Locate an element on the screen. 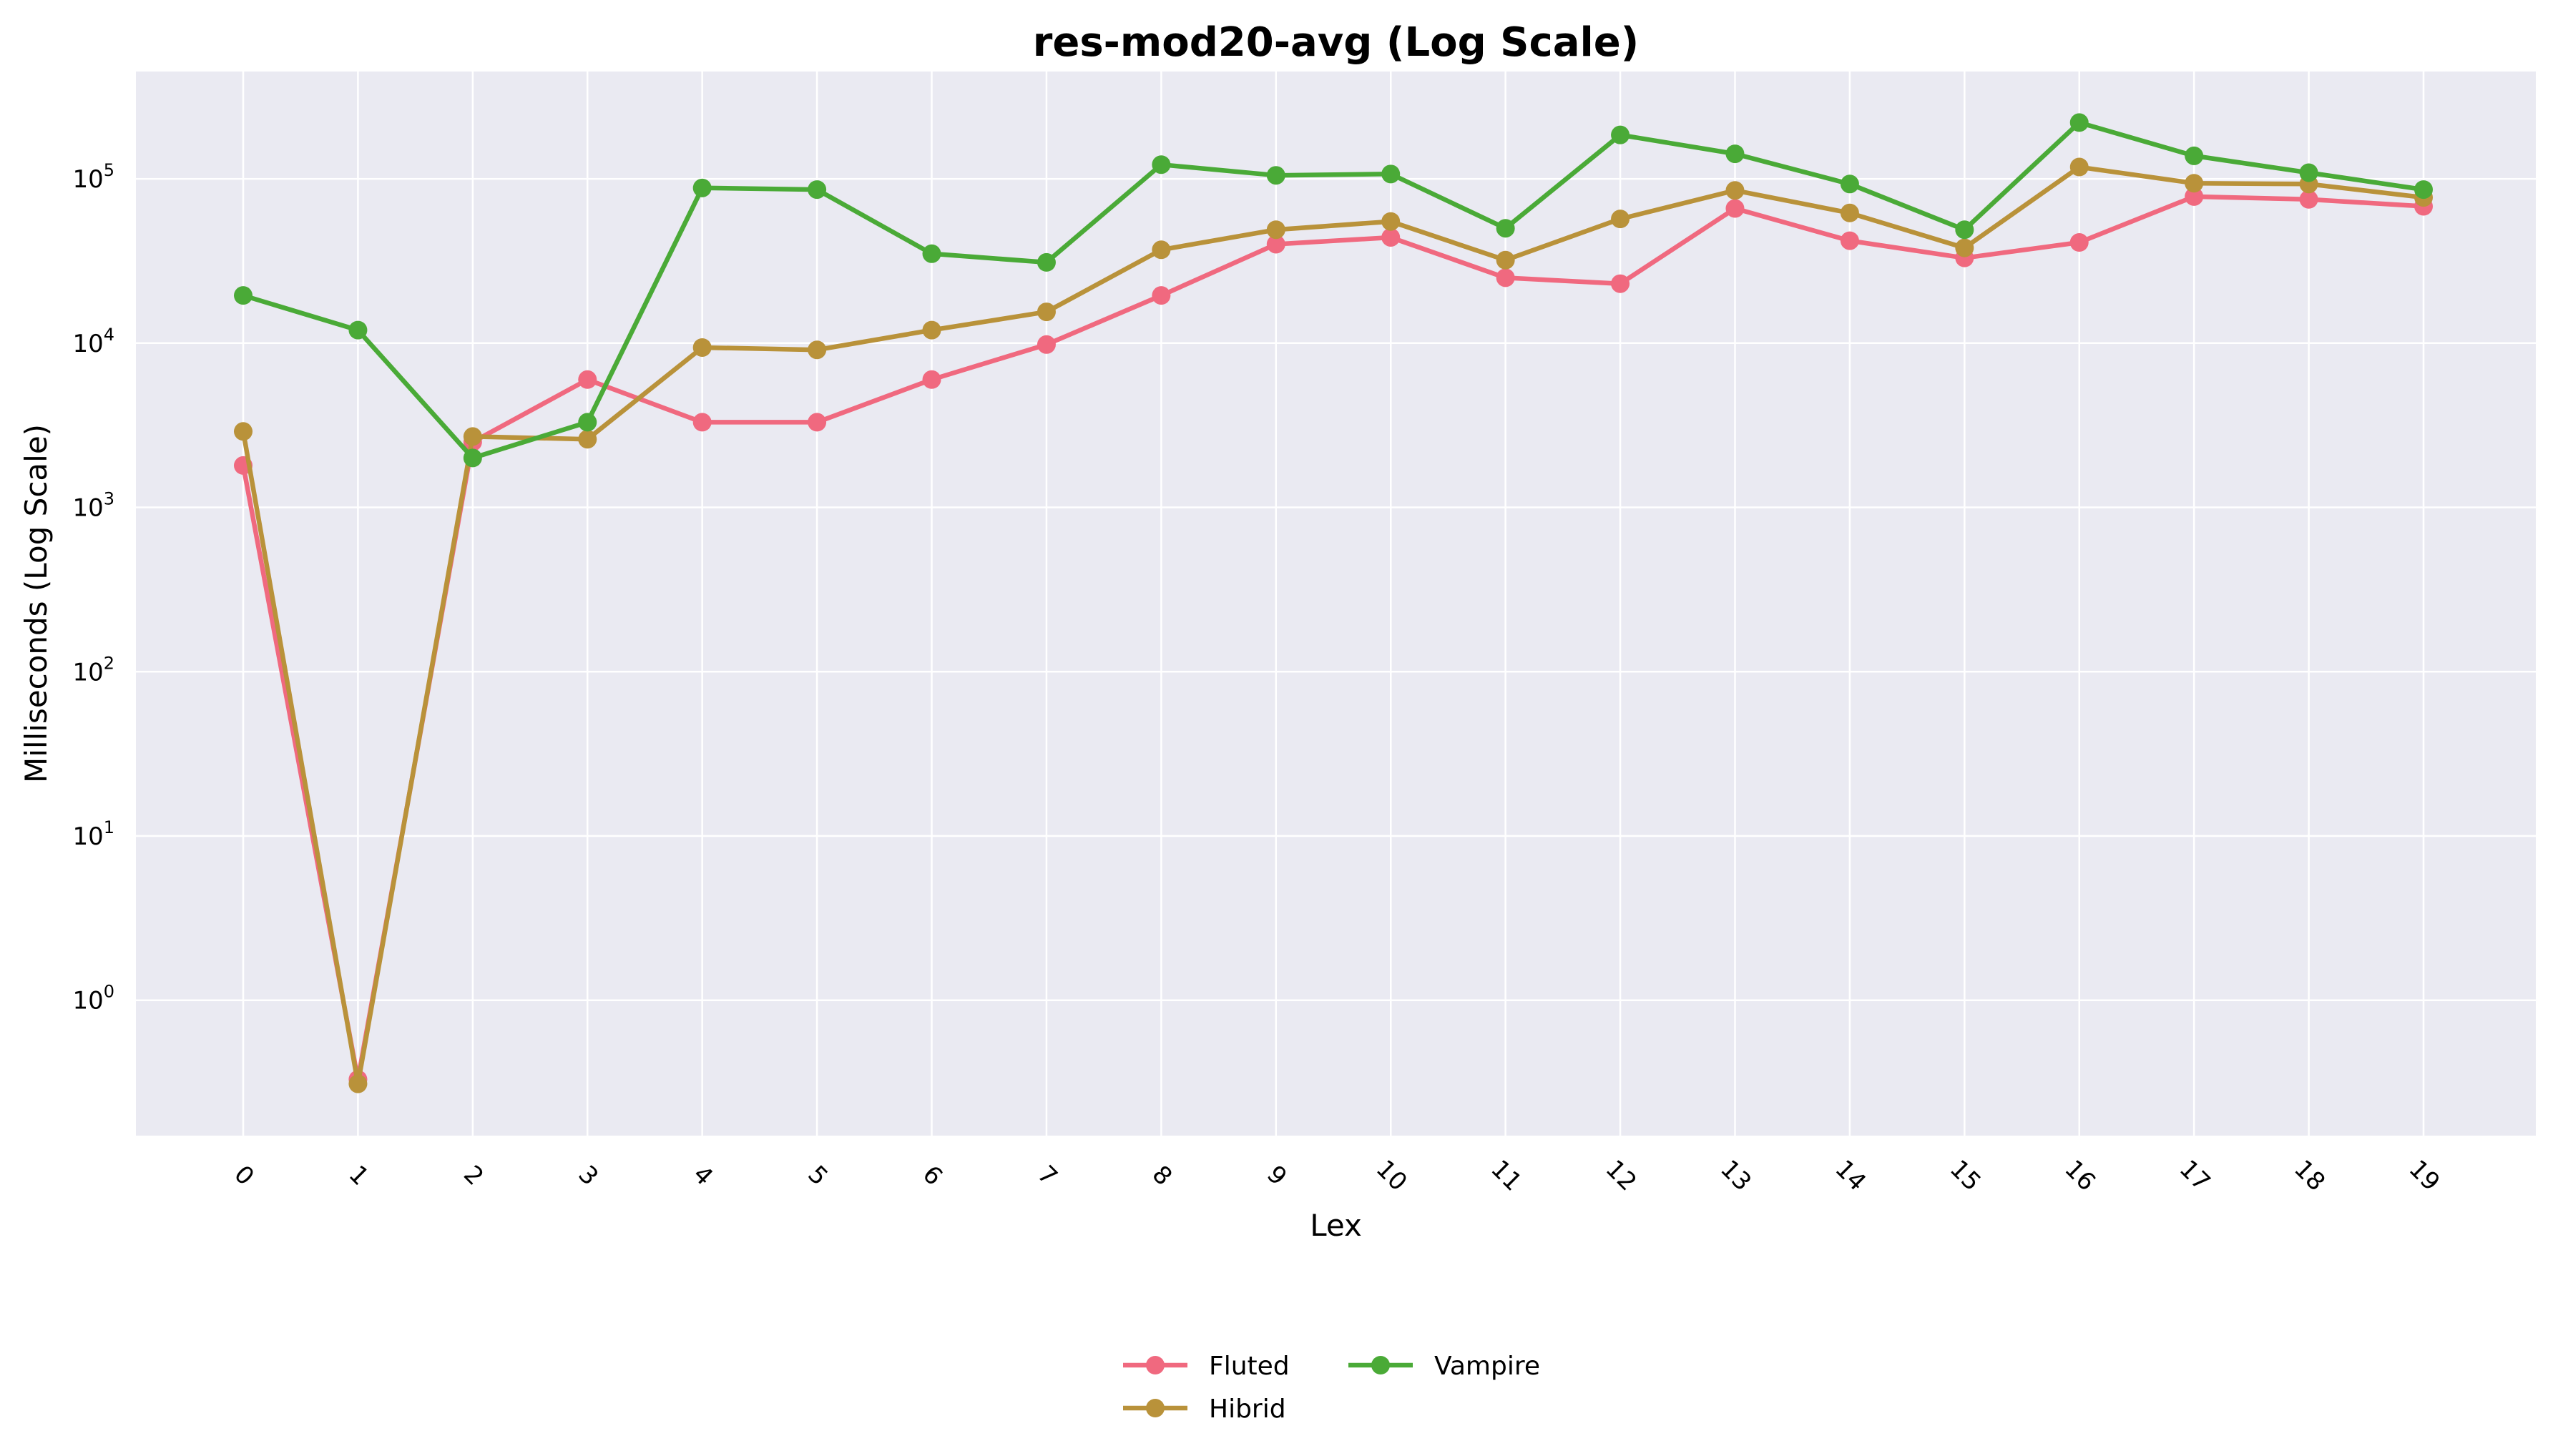  x-axis-label: Lex is located at coordinates (1336, 1225).